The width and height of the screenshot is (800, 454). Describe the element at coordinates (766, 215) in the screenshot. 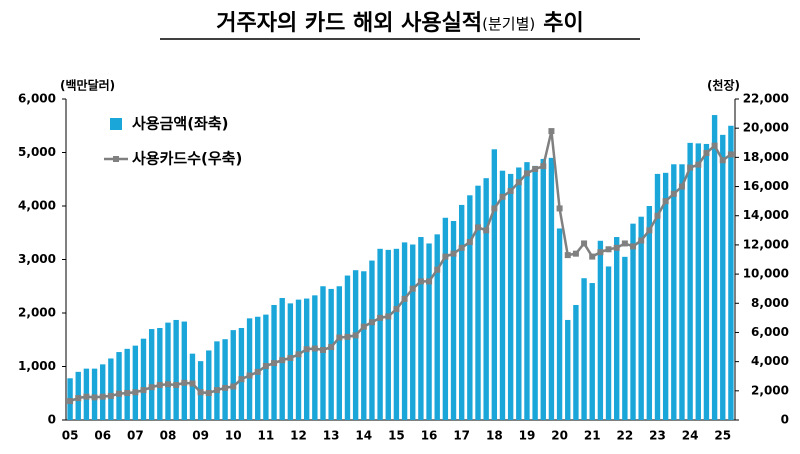

I see `y2-tick-label: 14,000` at that location.